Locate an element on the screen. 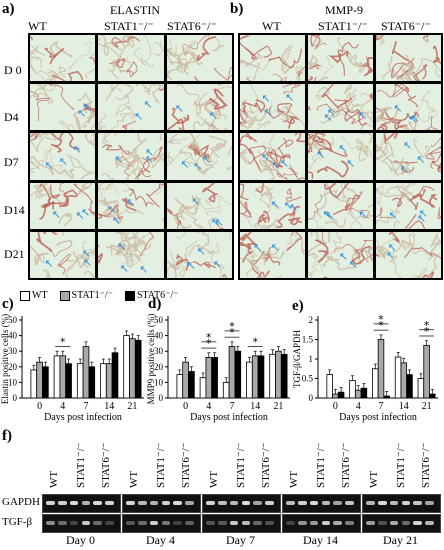 The image size is (444, 550). gel-lane-label: STAT1⁻/⁻ is located at coordinates (400, 465).